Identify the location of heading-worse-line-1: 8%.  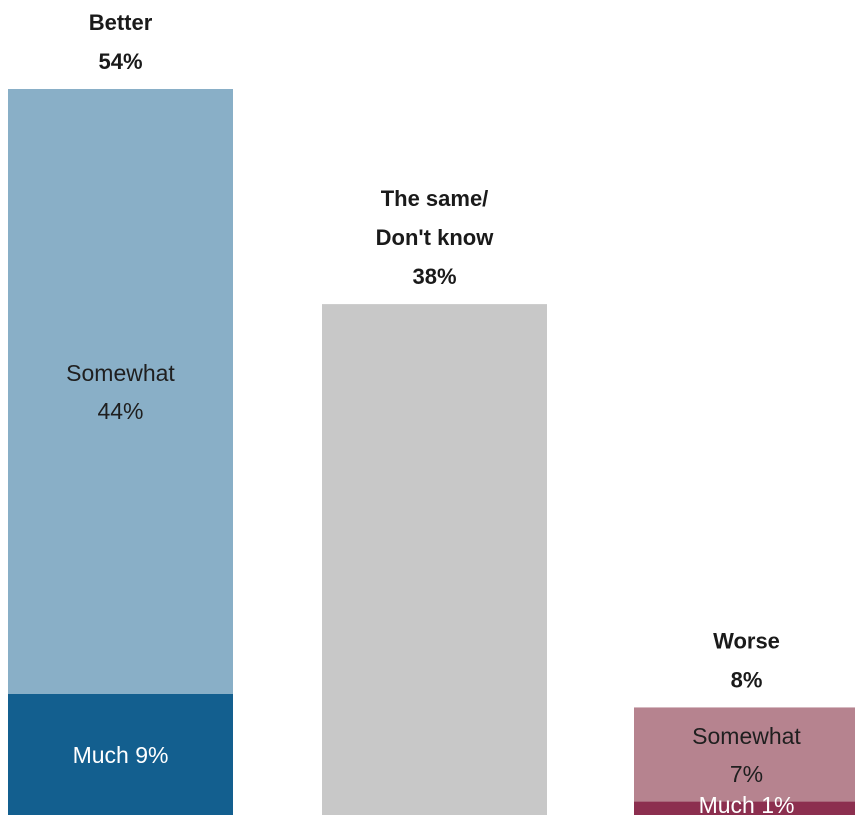
(747, 679).